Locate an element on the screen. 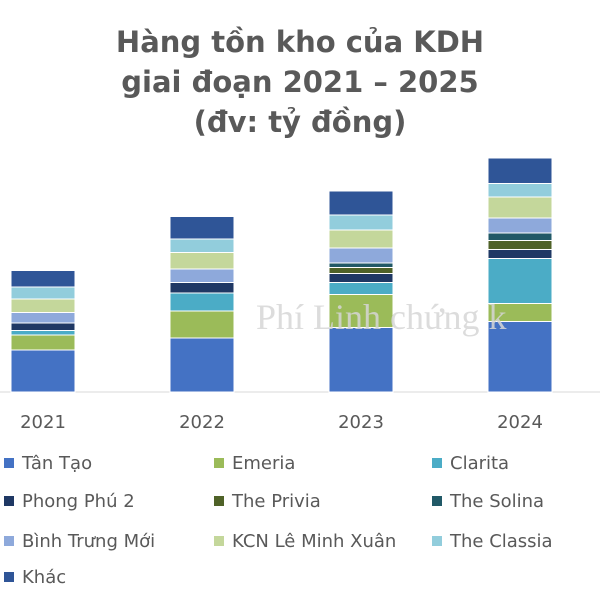  title-line-2: giai đoạn 2021 – 2025 is located at coordinates (300, 82).